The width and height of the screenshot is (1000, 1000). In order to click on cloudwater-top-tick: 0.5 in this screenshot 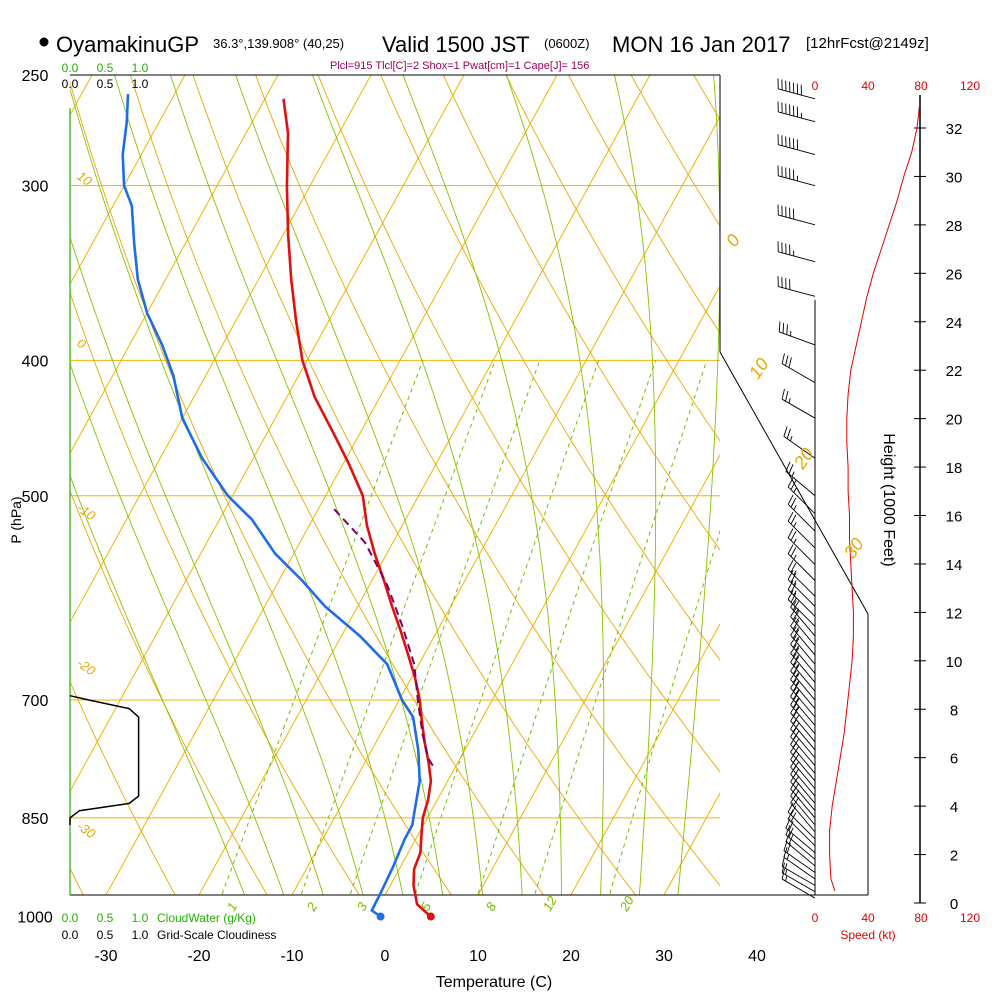, I will do `click(105, 68)`.